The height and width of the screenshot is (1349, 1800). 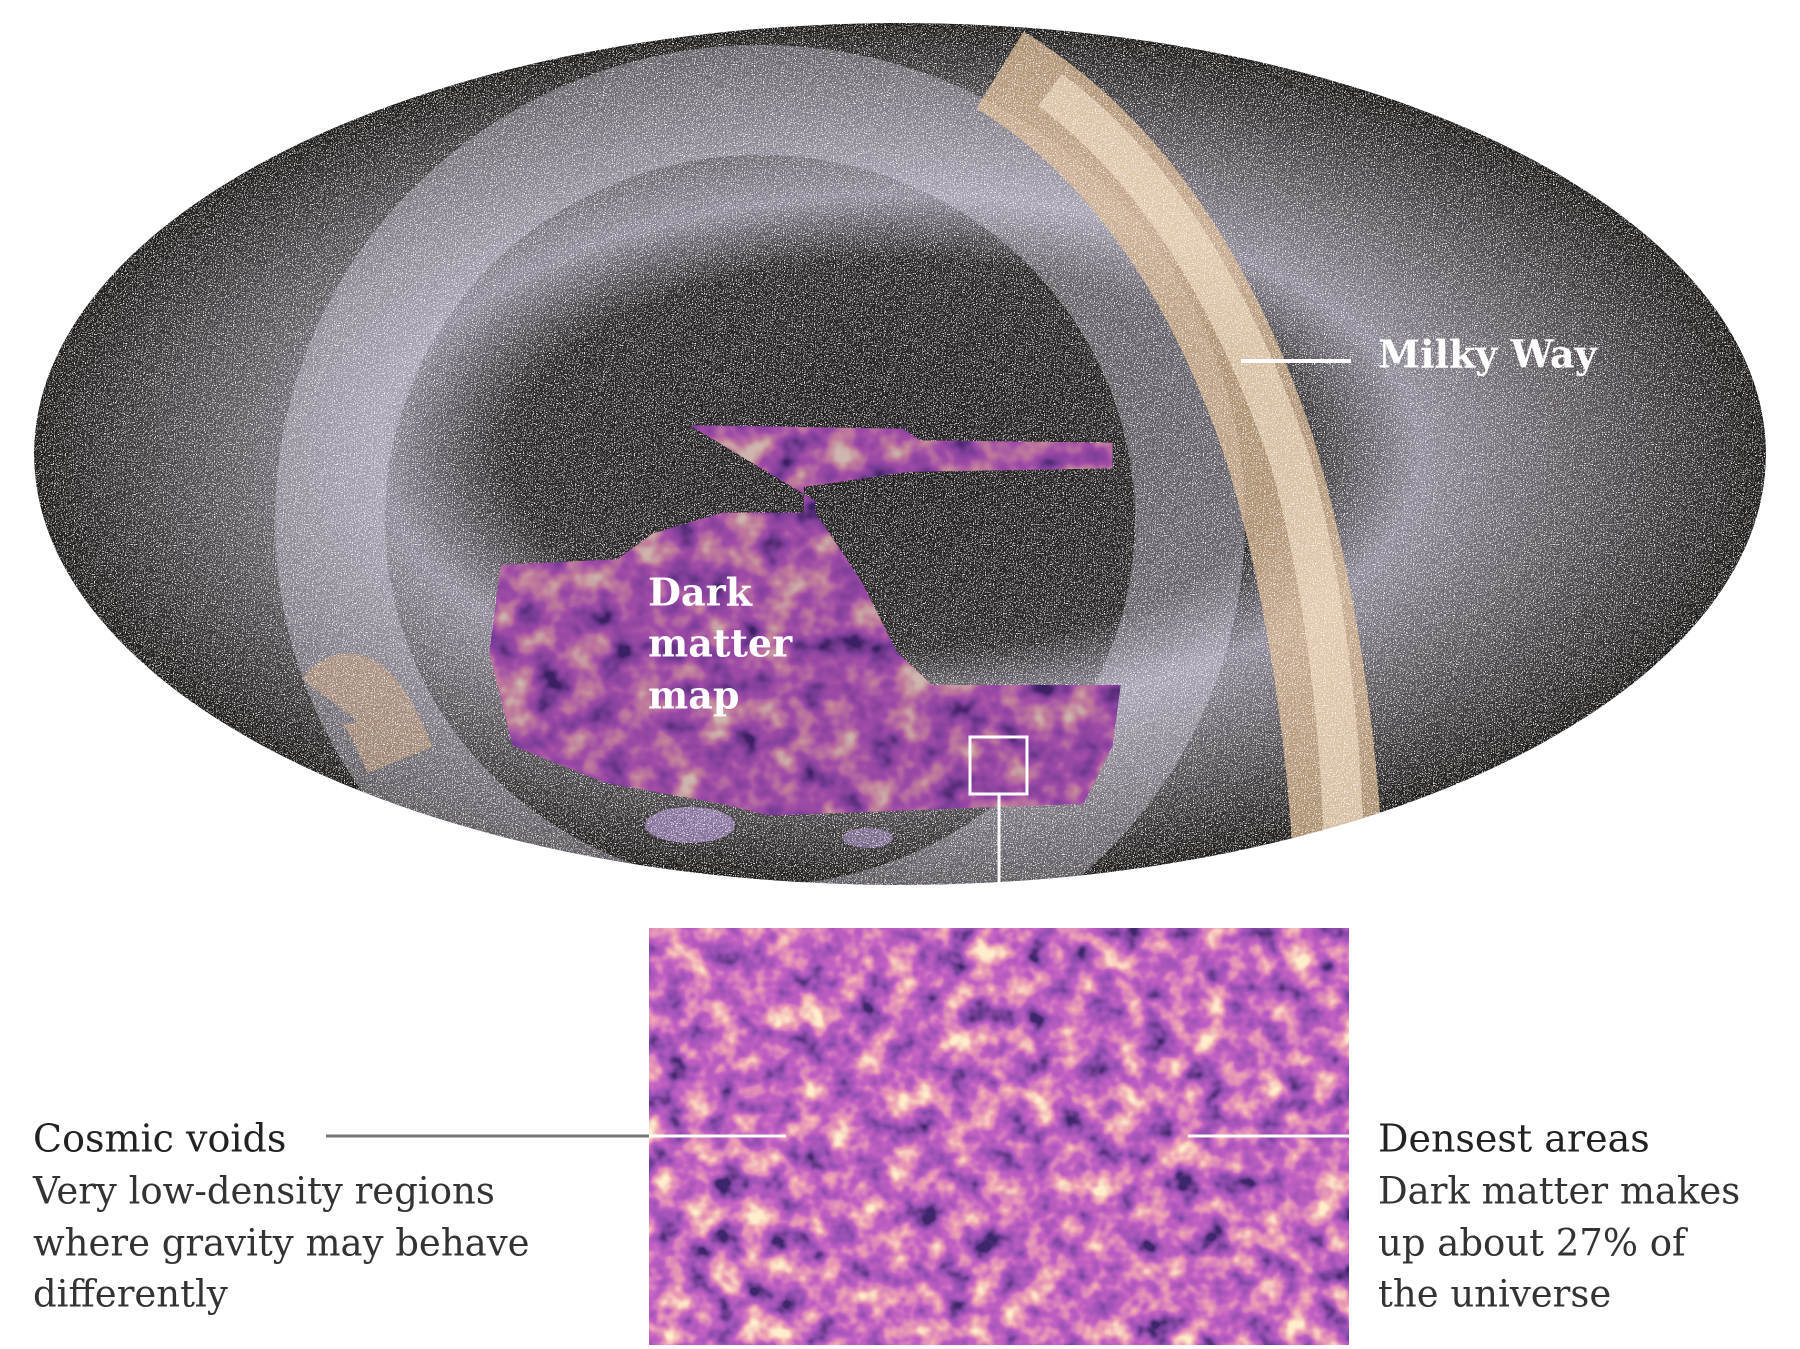 I want to click on milky-way-label: Milky Way, so click(x=1488, y=354).